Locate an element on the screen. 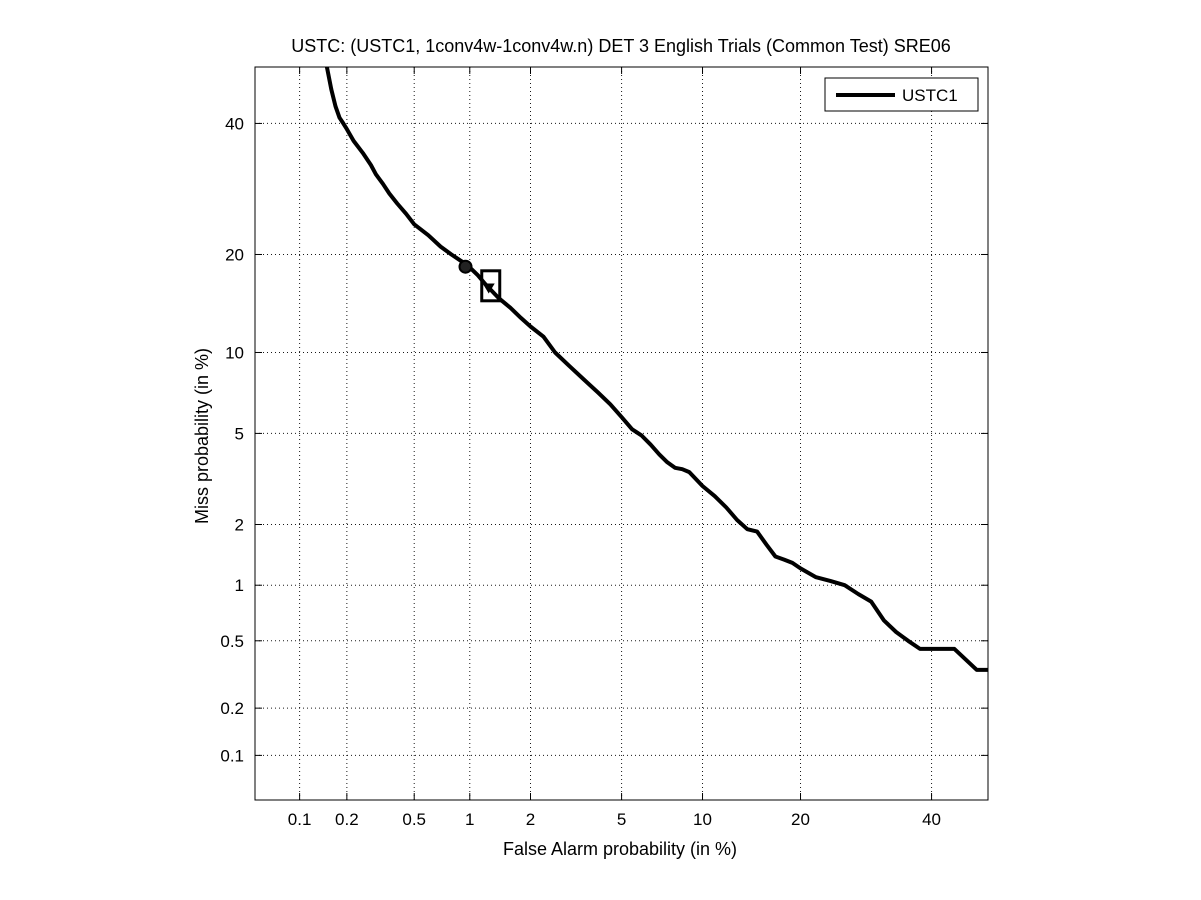 This screenshot has width=1201, height=900. x-tick-label: 5 is located at coordinates (621, 819).